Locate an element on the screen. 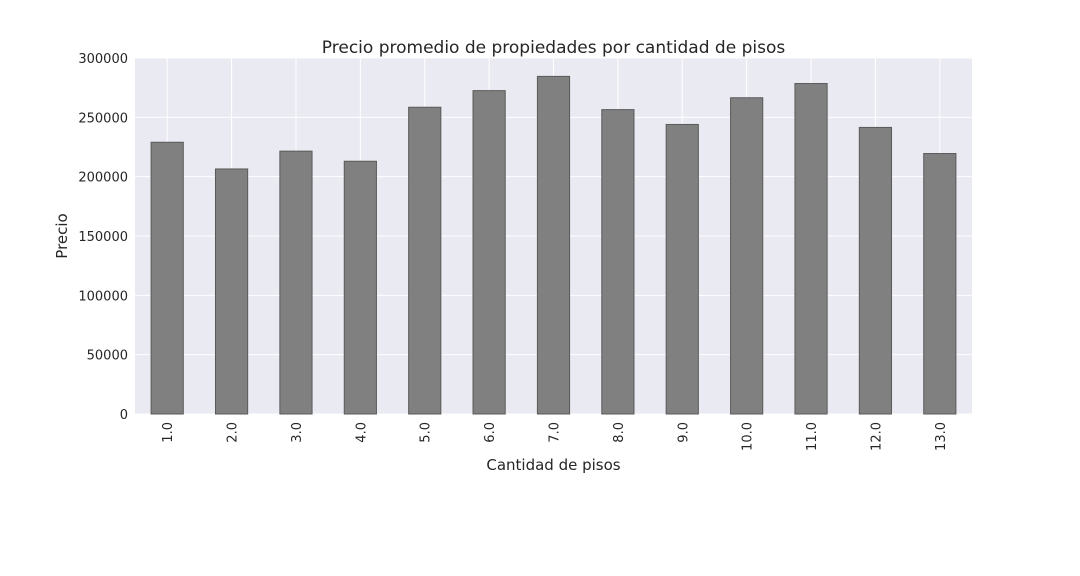 This screenshot has width=1080, height=576. x-tick-label: 12.0 is located at coordinates (876, 436).